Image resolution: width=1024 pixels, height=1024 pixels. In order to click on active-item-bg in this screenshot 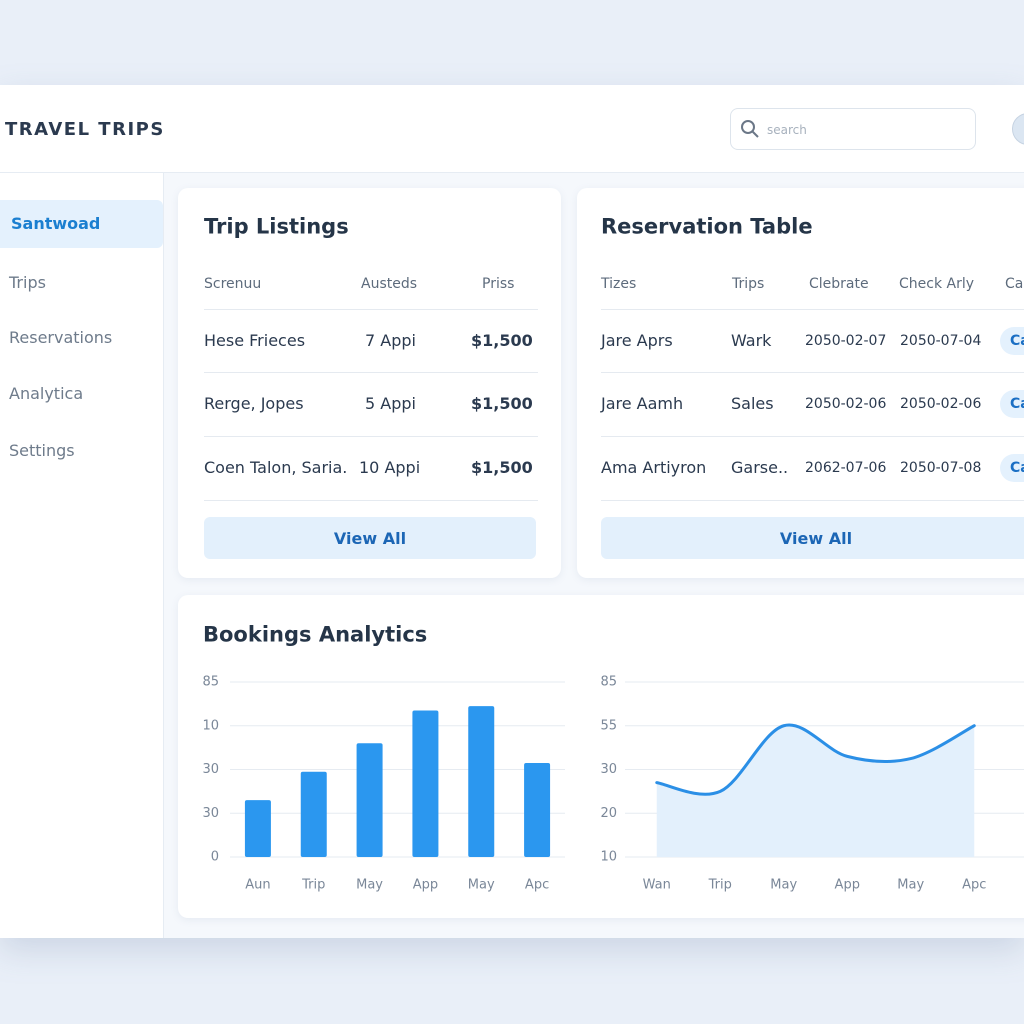, I will do `click(81, 224)`.